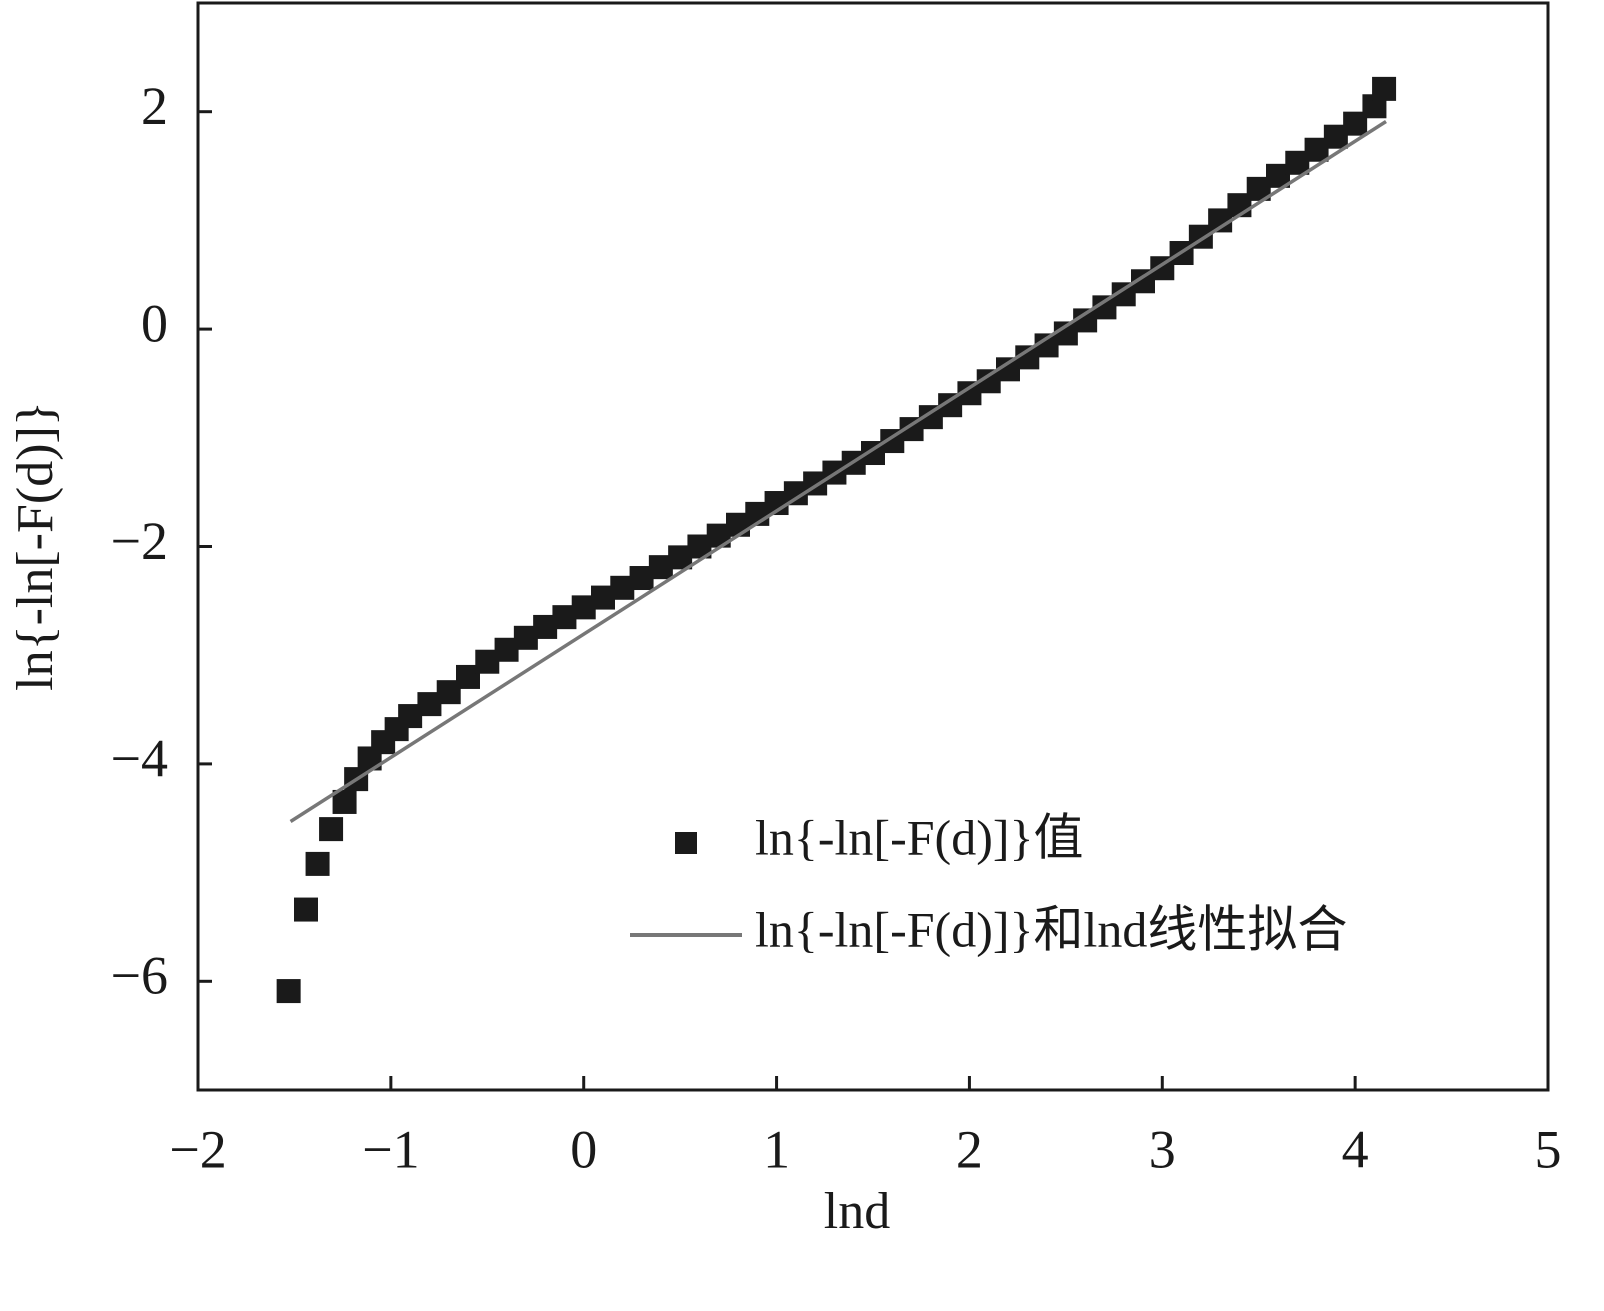 Image resolution: width=1604 pixels, height=1311 pixels. I want to click on y-tick-label: −4, so click(139, 758).